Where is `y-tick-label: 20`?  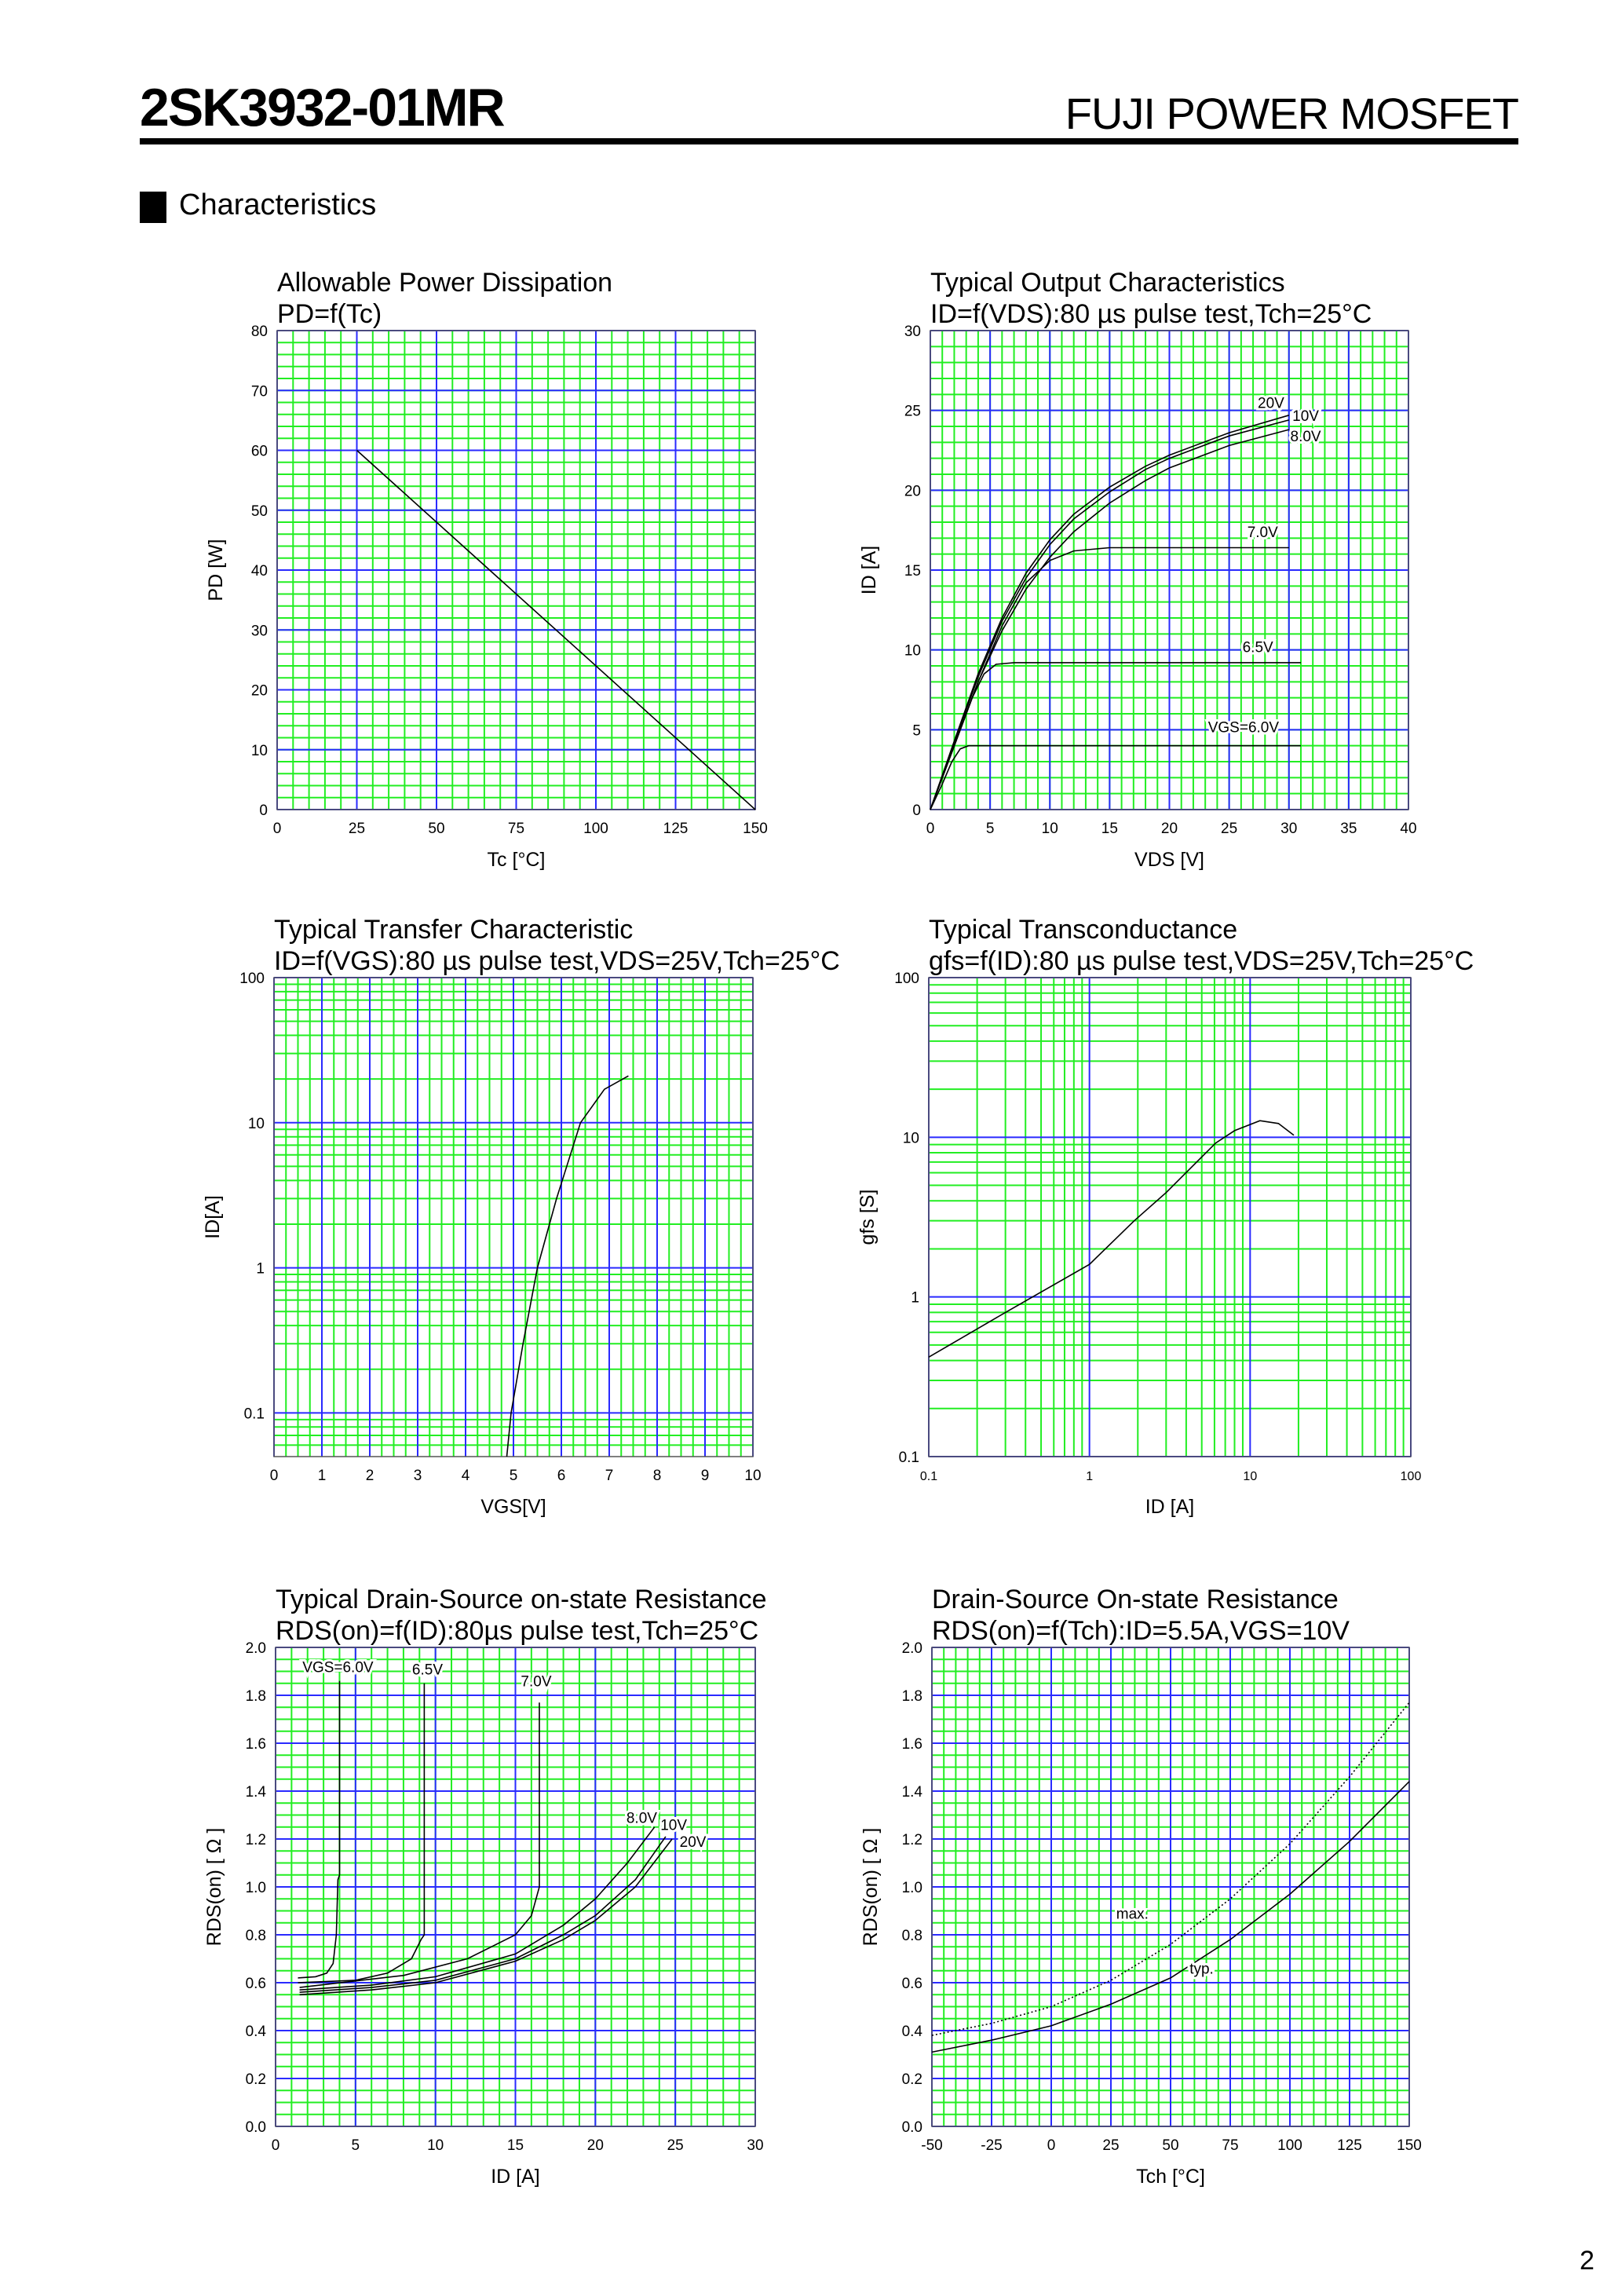 y-tick-label: 20 is located at coordinates (259, 691).